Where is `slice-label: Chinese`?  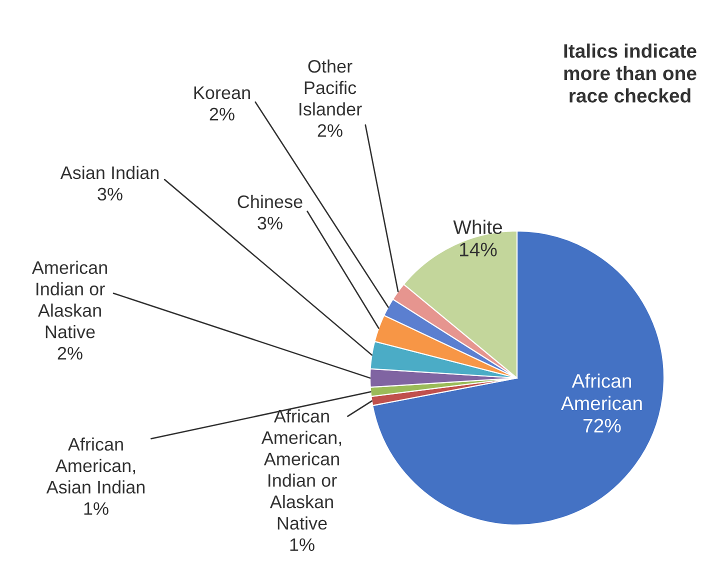
slice-label: Chinese is located at coordinates (270, 201).